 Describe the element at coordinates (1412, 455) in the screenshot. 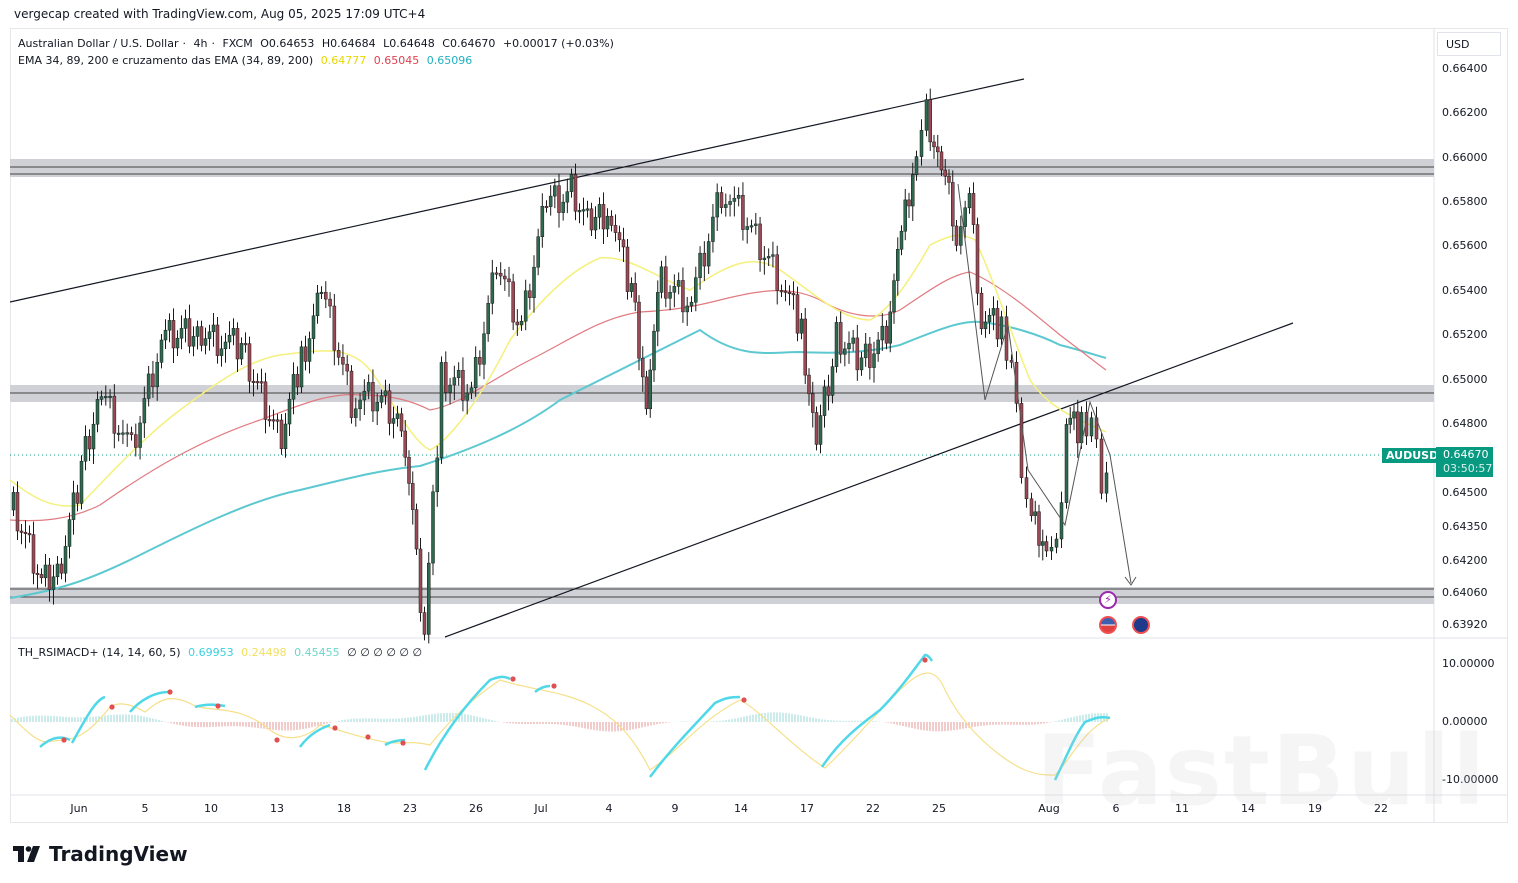

I see `symbol-tag: AUDUSD` at that location.